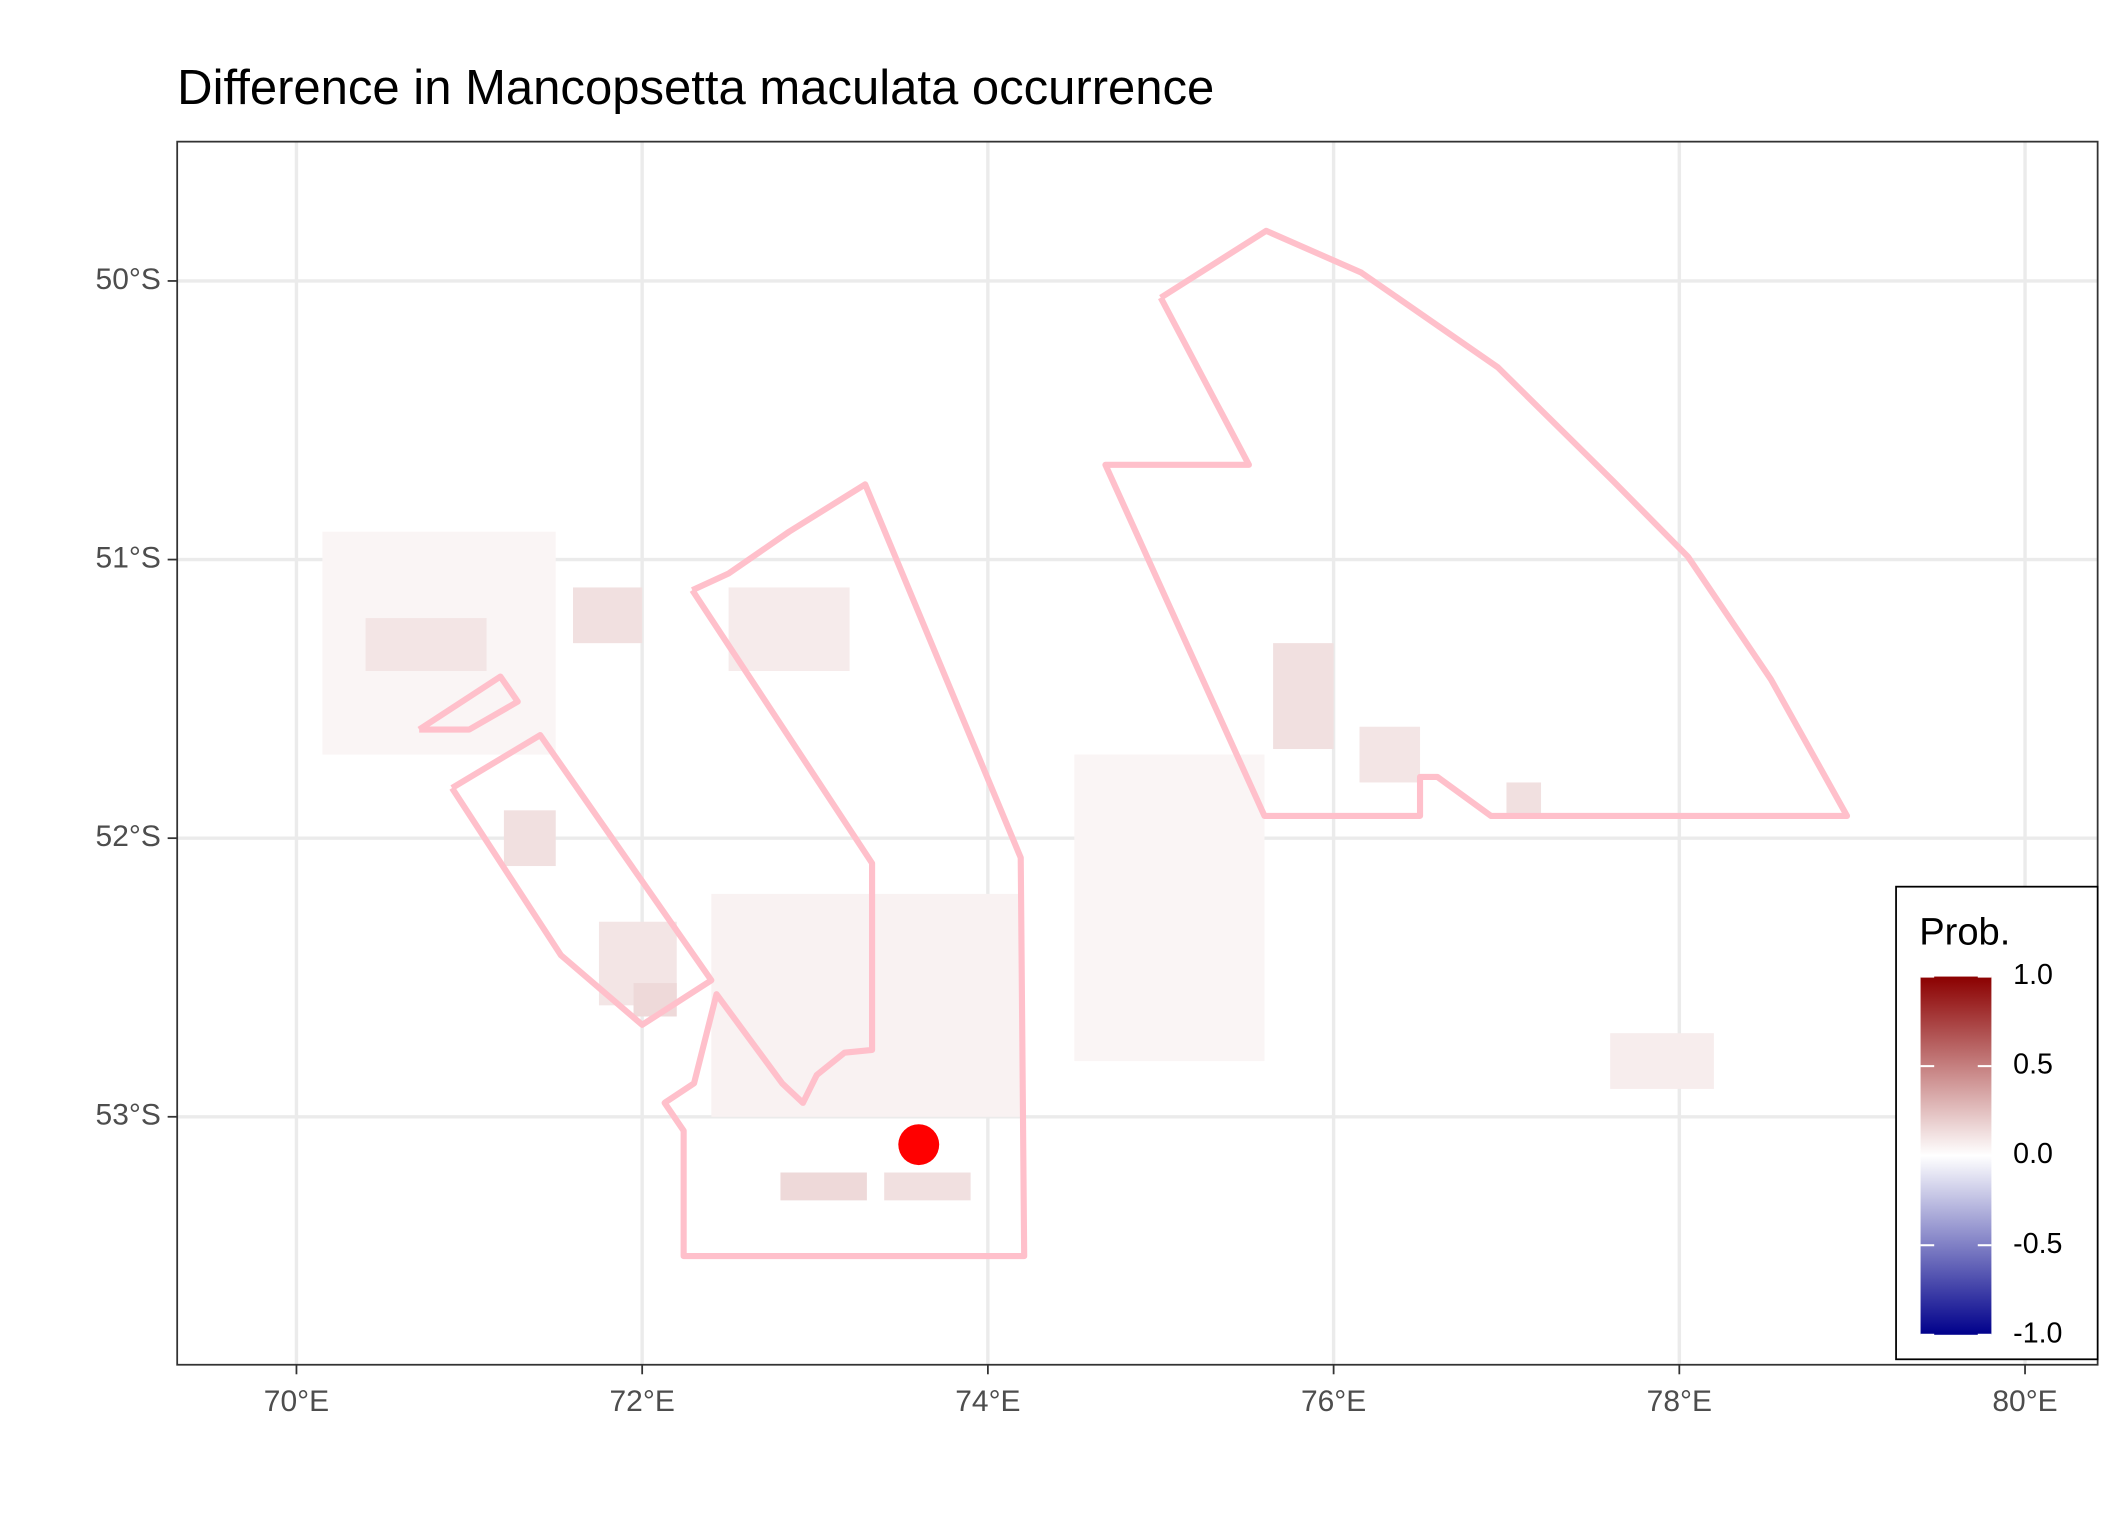  What do you see at coordinates (2037, 1244) in the screenshot?
I see `legend-tick-label: -0.5` at bounding box center [2037, 1244].